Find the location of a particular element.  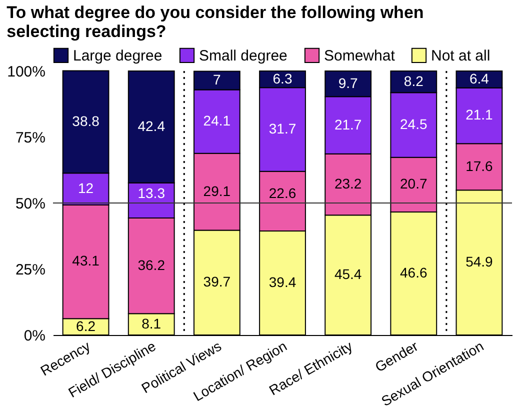

y-tick-label: 25% is located at coordinates (30, 270).